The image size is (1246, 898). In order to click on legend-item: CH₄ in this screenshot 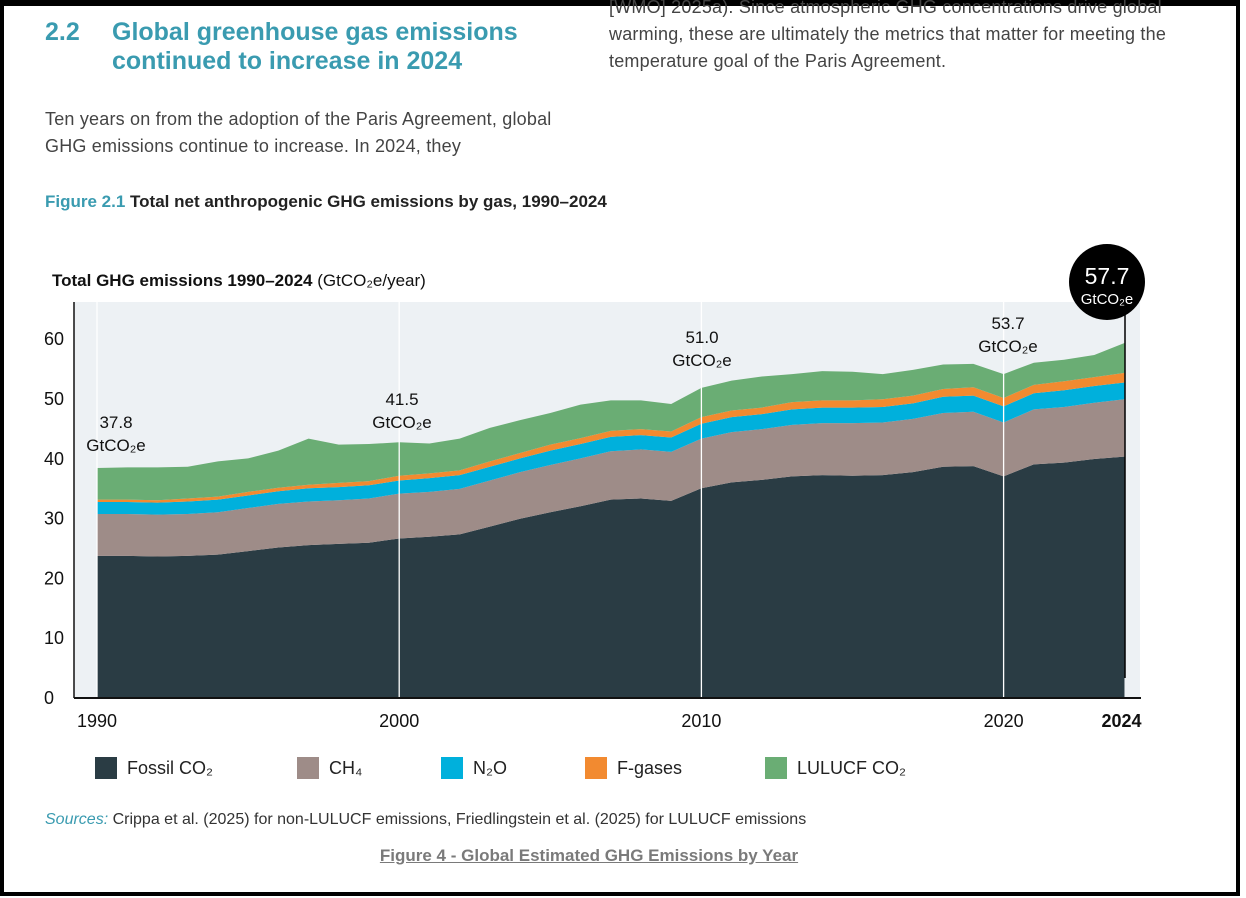, I will do `click(369, 768)`.